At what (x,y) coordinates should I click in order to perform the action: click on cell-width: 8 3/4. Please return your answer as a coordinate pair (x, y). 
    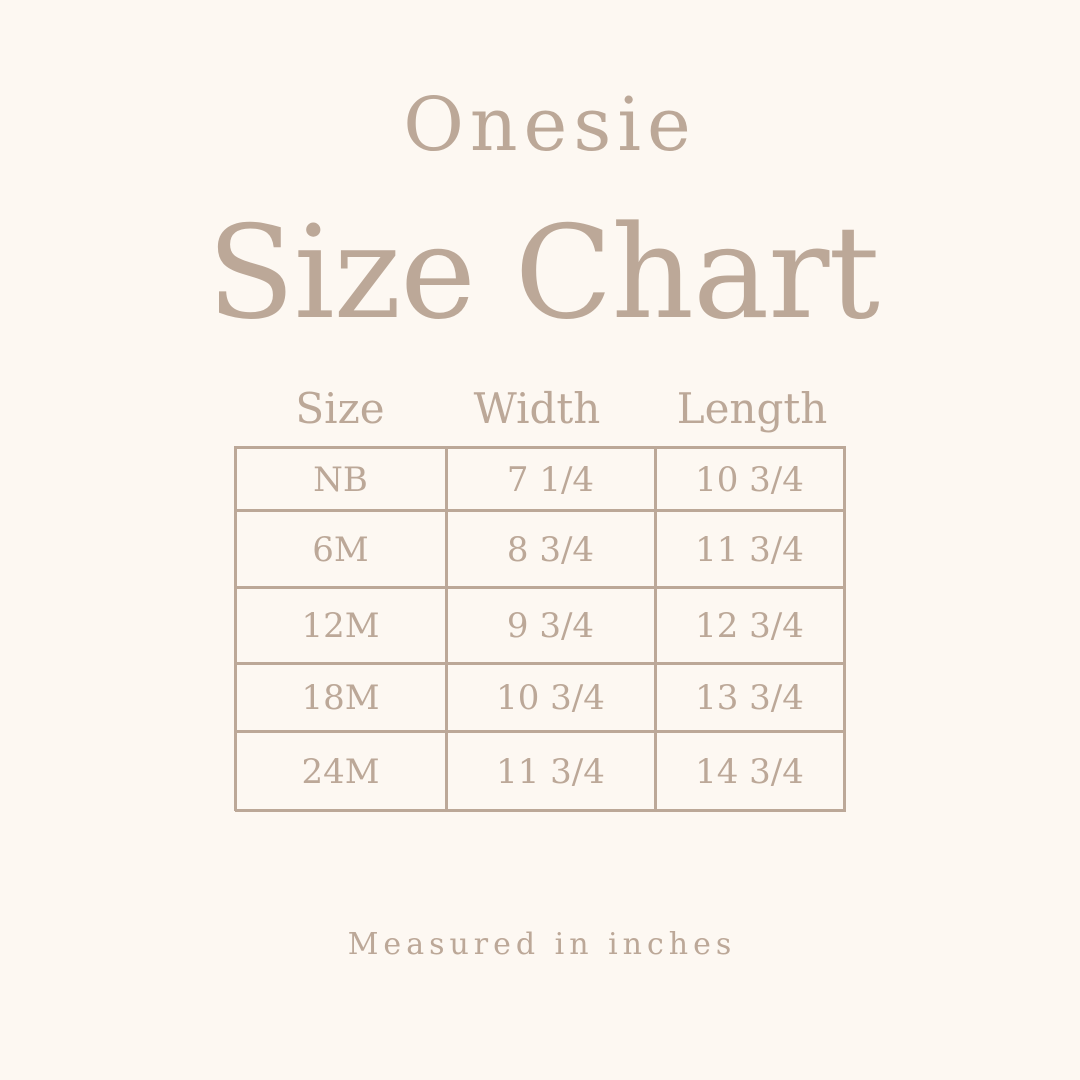
    Looking at the image, I should click on (550, 549).